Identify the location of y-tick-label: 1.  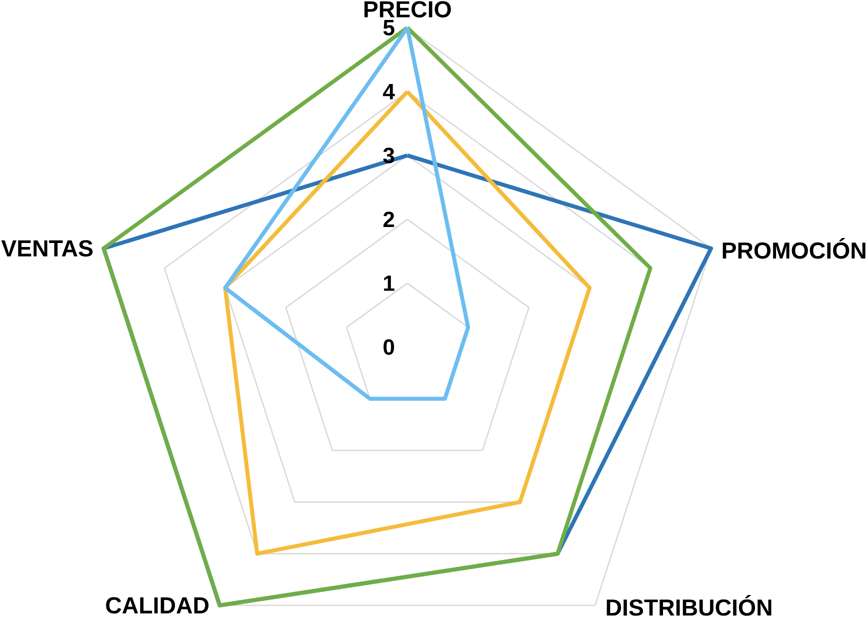
(389, 283).